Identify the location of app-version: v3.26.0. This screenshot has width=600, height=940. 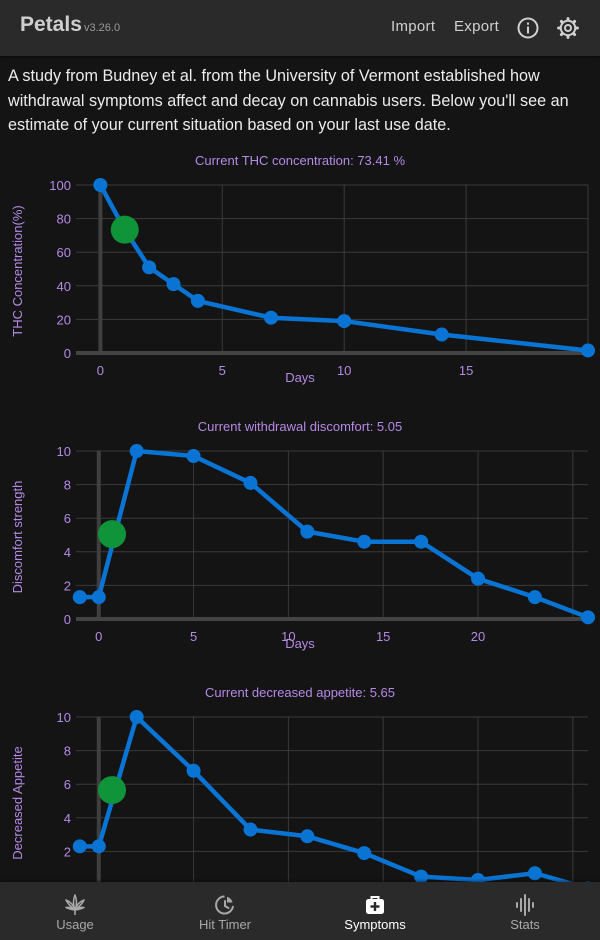
(102, 28).